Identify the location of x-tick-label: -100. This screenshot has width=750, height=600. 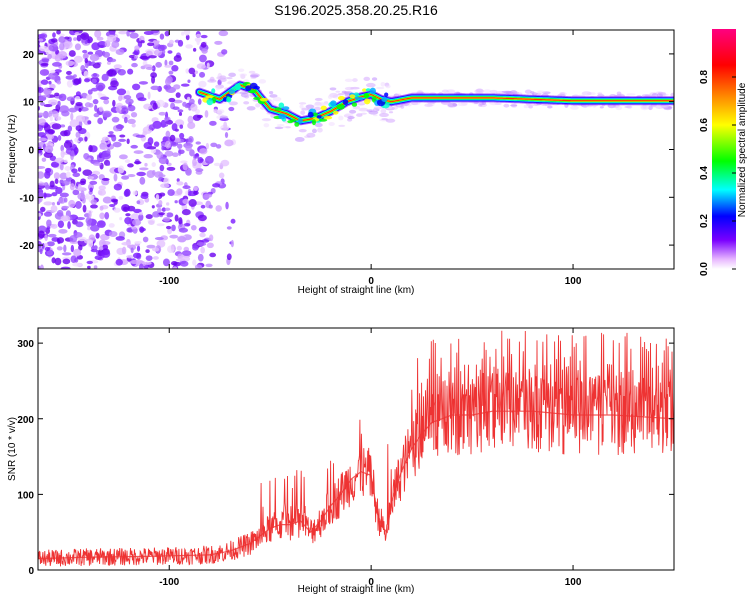
(169, 281).